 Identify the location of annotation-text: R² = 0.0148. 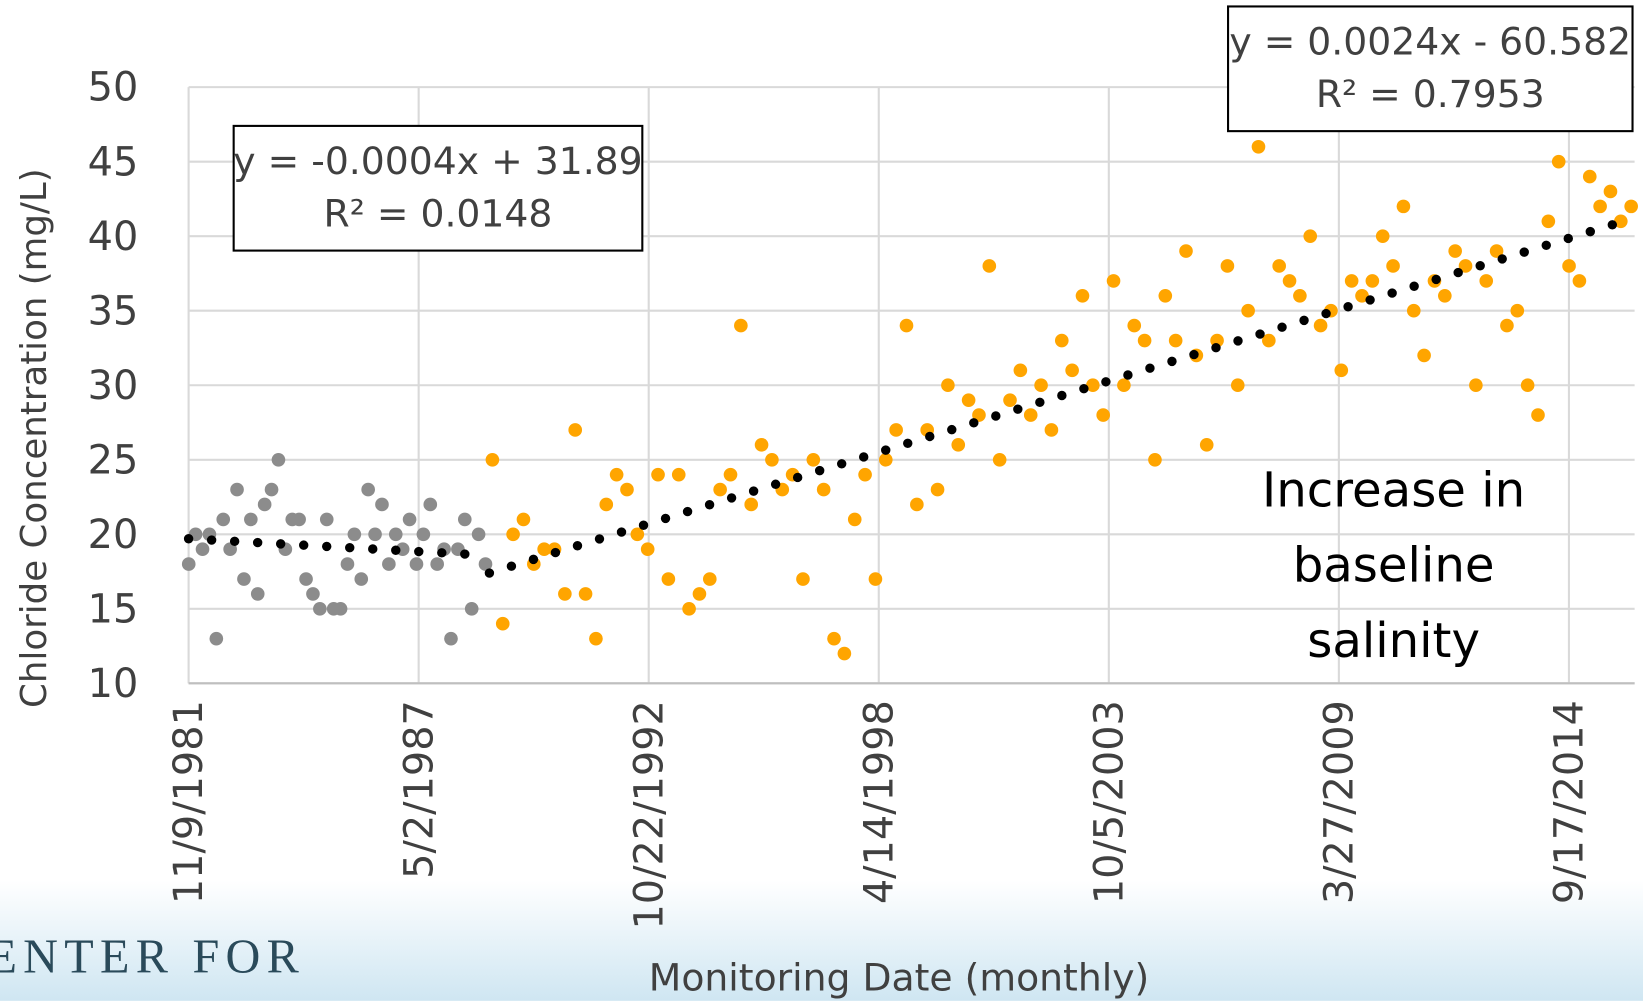
(438, 213).